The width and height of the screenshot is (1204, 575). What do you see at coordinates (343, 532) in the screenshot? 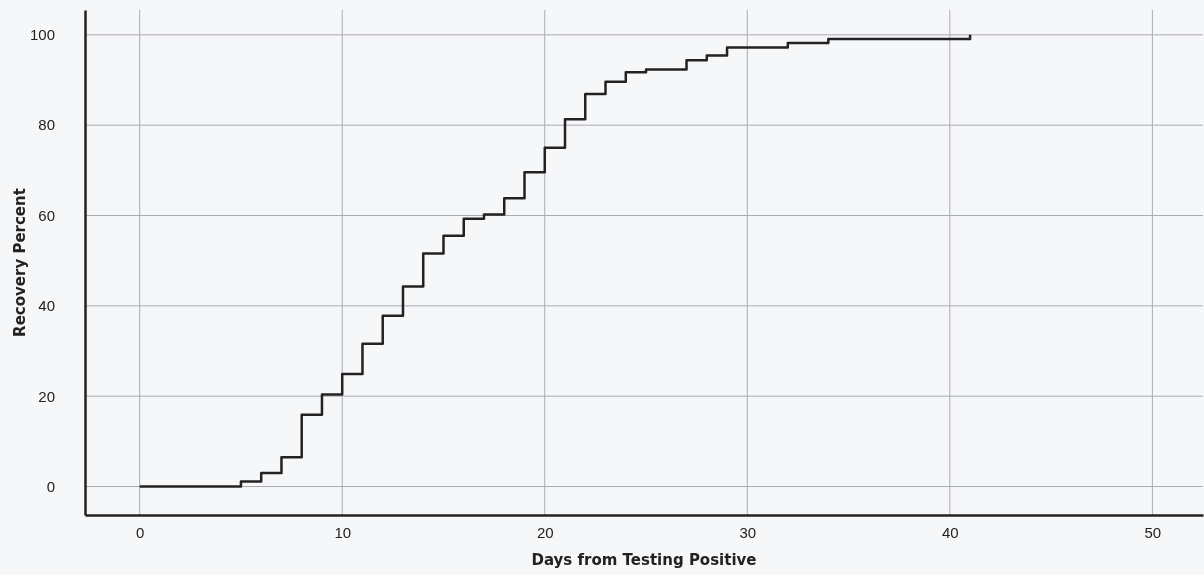
I see `x-tick-label: 10` at bounding box center [343, 532].